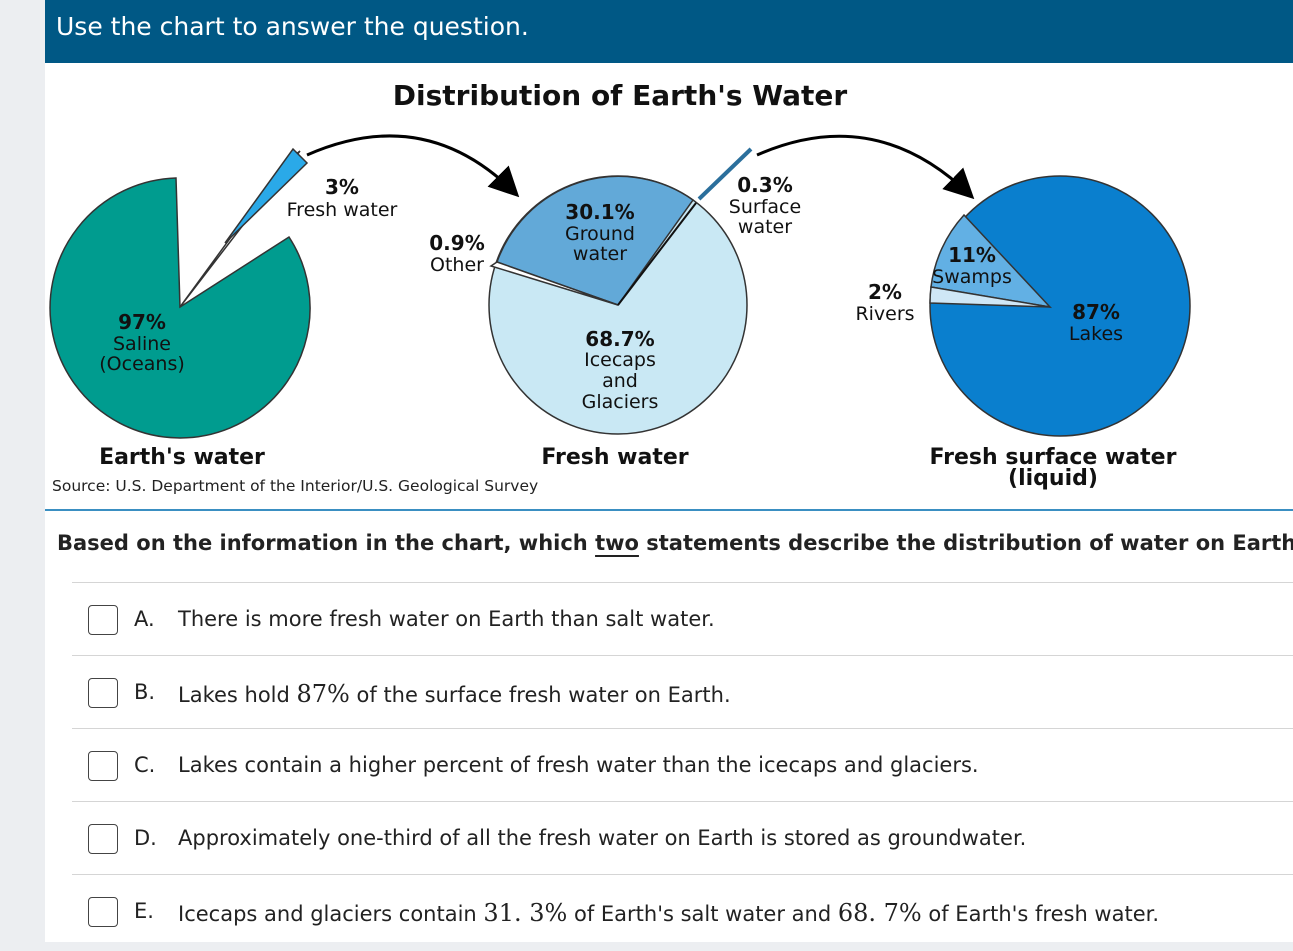 This screenshot has width=1293, height=951. What do you see at coordinates (457, 265) in the screenshot?
I see `pie2-other-label: Other` at bounding box center [457, 265].